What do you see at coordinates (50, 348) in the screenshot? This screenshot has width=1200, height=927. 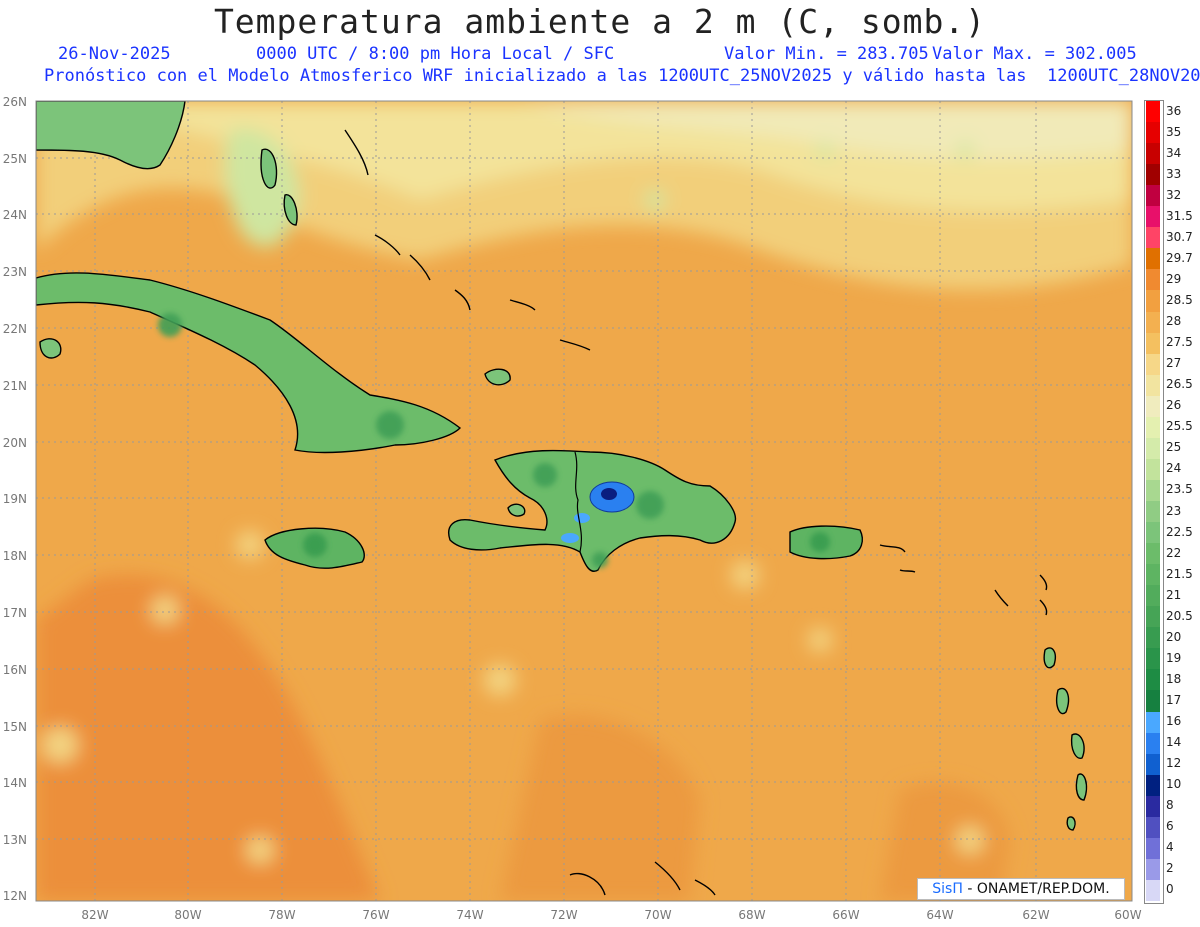 I see `isla-juventud` at bounding box center [50, 348].